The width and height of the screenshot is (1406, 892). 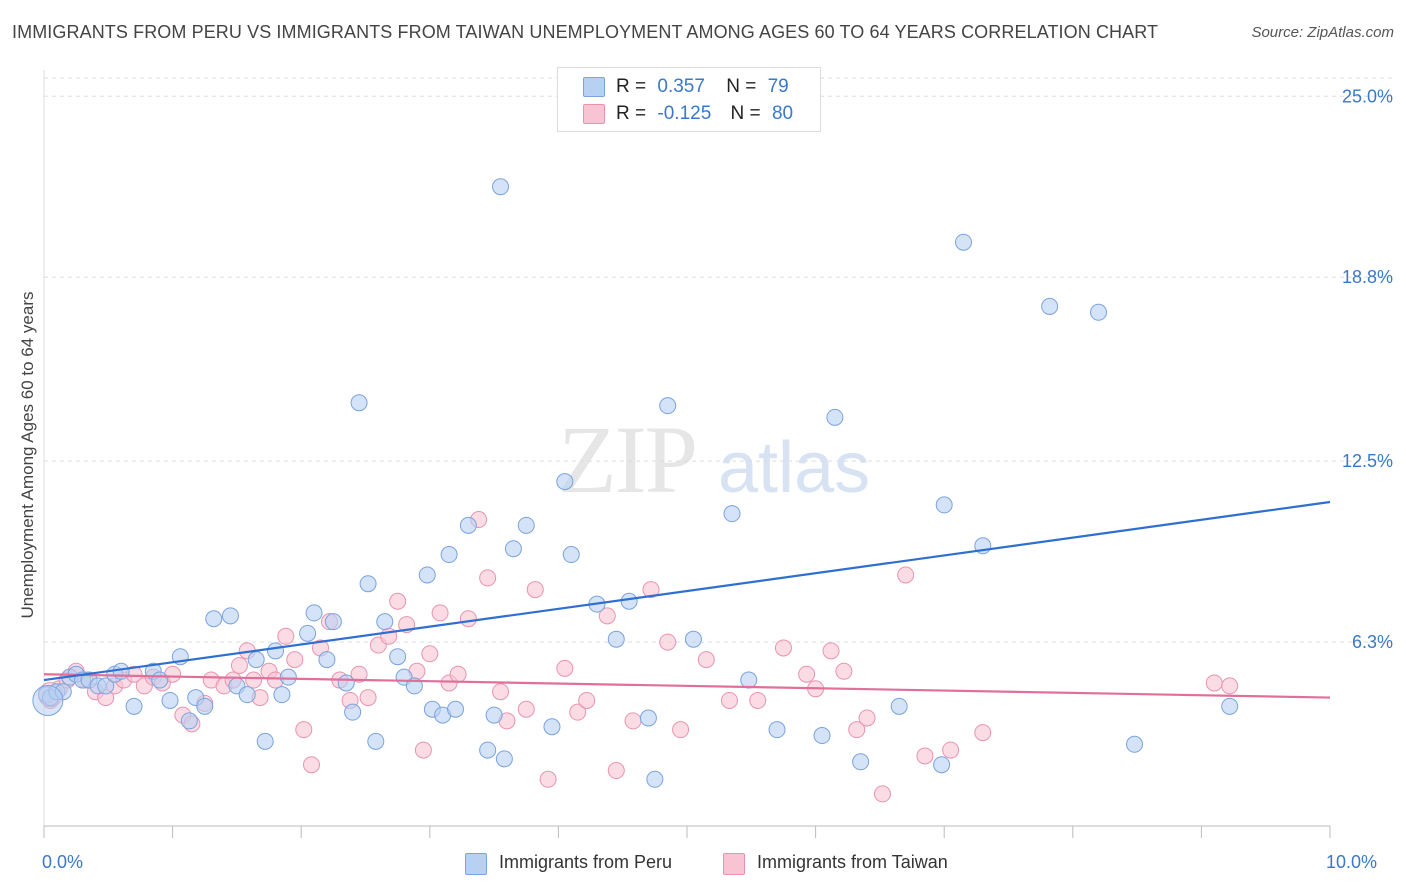 What do you see at coordinates (782, 113) in the screenshot?
I see `taiwan-n-value: 80` at bounding box center [782, 113].